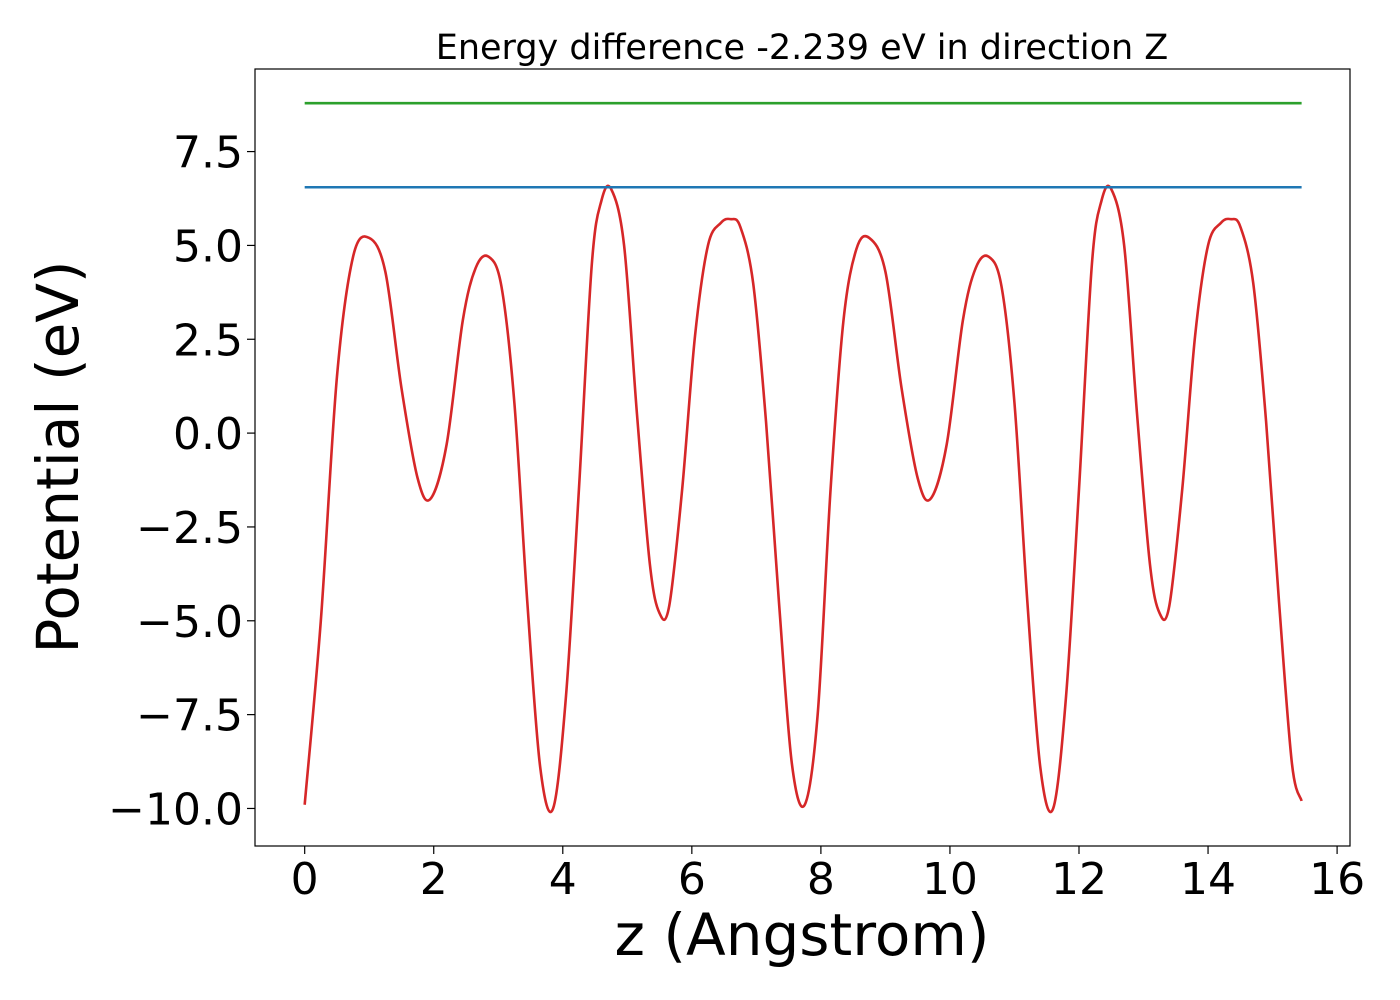 This screenshot has height=1000, width=1400. Describe the element at coordinates (950, 879) in the screenshot. I see `x-tick-label: 10` at that location.